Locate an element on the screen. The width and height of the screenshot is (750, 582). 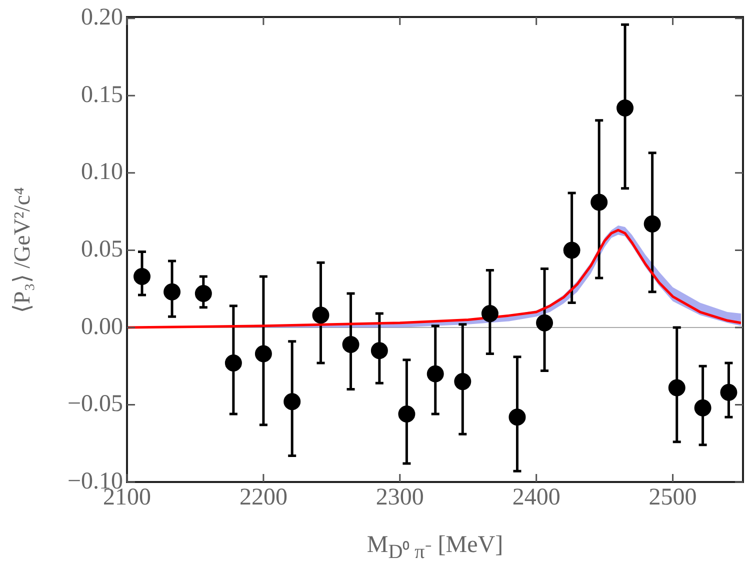
y-axis-title: ⟨P₃⟩ /GeV²/c⁴ is located at coordinates (22, 250).